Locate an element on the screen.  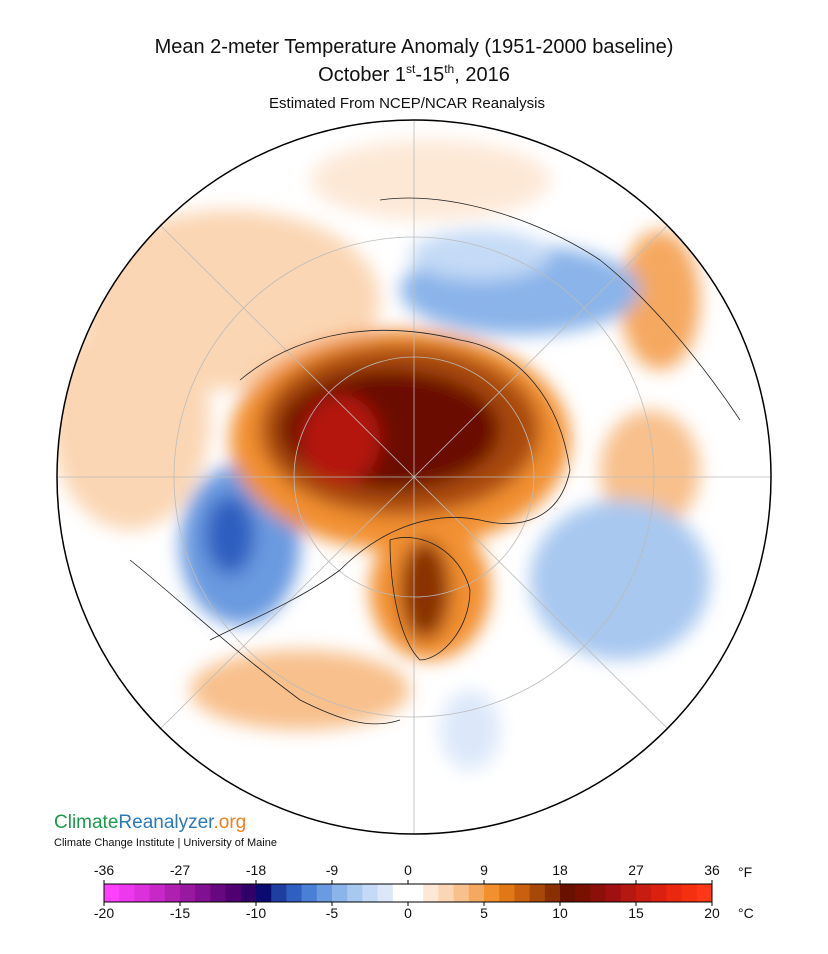
celsius-tick-label: -10 is located at coordinates (256, 913).